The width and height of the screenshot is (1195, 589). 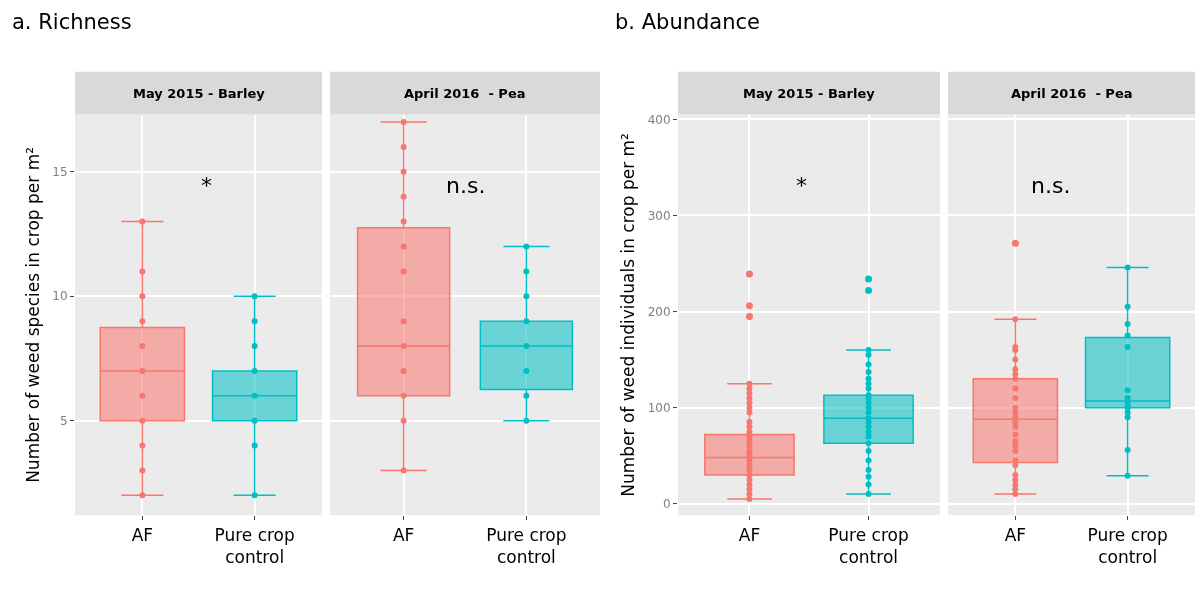 I want to click on y-tick-label: 300, so click(x=659, y=215).